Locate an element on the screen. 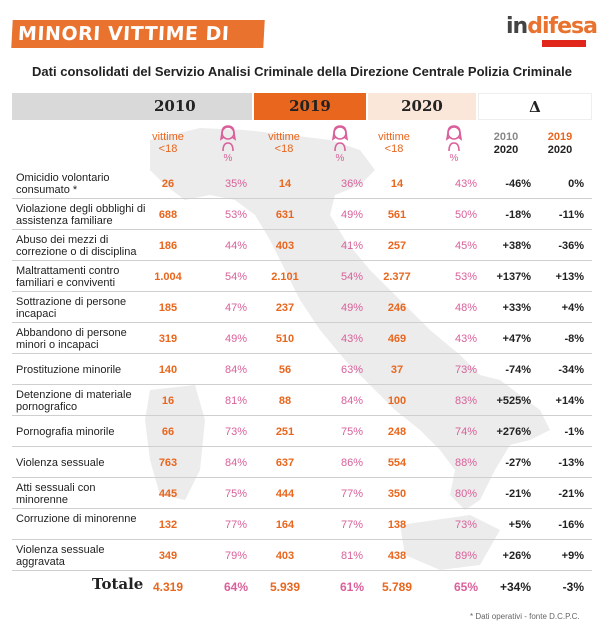 The image size is (603, 631). victims-2020: 2.377 is located at coordinates (397, 277).